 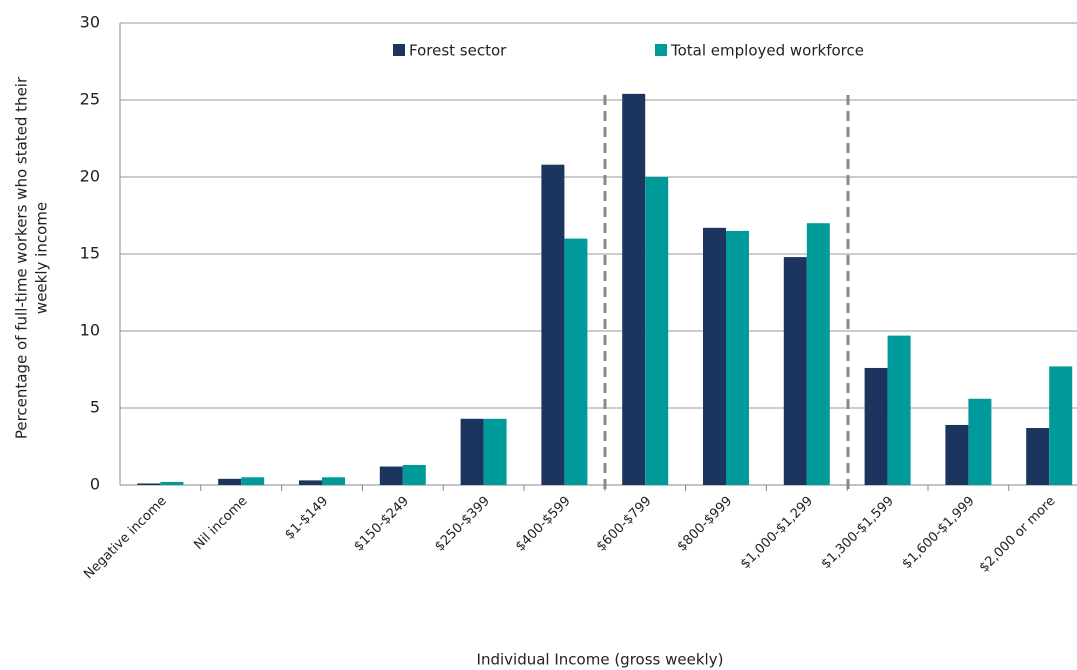 What do you see at coordinates (90, 99) in the screenshot?
I see `y-tick-label: 25` at bounding box center [90, 99].